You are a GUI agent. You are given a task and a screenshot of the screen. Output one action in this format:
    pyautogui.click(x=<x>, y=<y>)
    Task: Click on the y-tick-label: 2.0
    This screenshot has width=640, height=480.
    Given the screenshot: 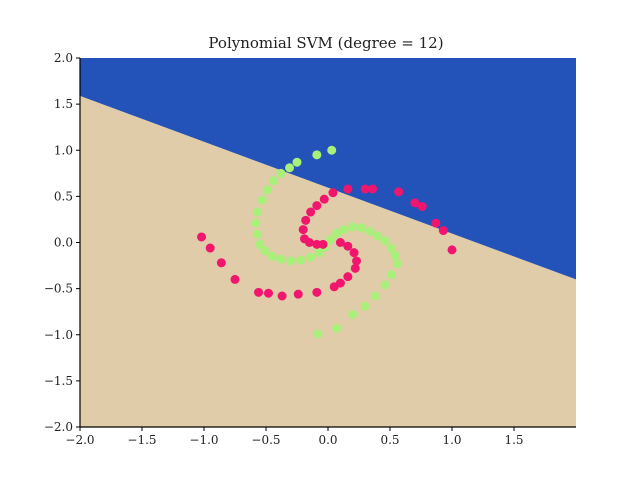 What is the action you would take?
    pyautogui.click(x=63, y=58)
    